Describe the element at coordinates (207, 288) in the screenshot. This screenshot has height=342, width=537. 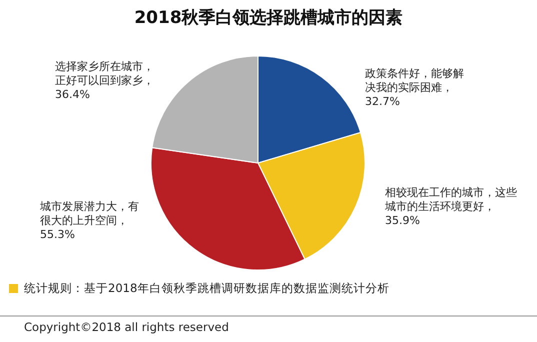
I see `text: 统计规则：基于2018年白领秋季跳槽调研数据库的数据监测统计分析` at that location.